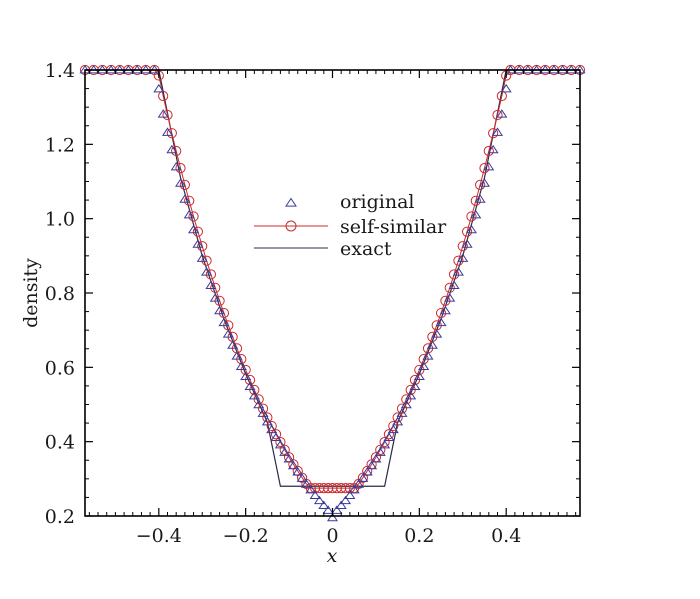 Image resolution: width=700 pixels, height=599 pixels. Describe the element at coordinates (366, 249) in the screenshot. I see `legend-label-exact: exact` at that location.